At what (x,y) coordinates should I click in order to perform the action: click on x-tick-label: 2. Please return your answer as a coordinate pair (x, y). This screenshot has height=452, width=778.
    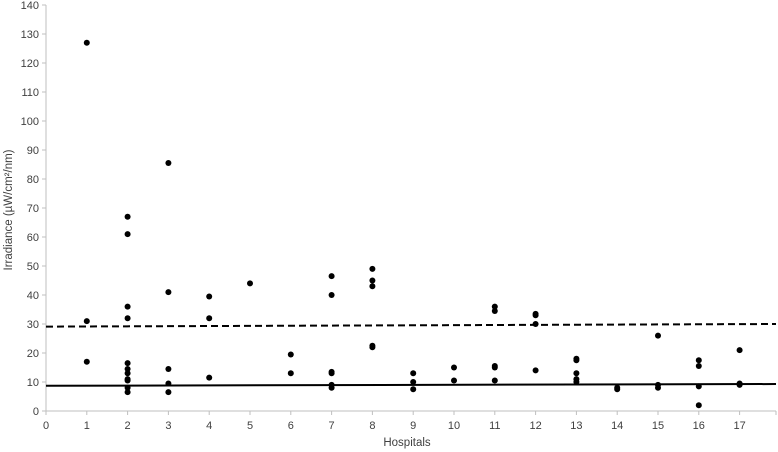
    Looking at the image, I should click on (128, 426).